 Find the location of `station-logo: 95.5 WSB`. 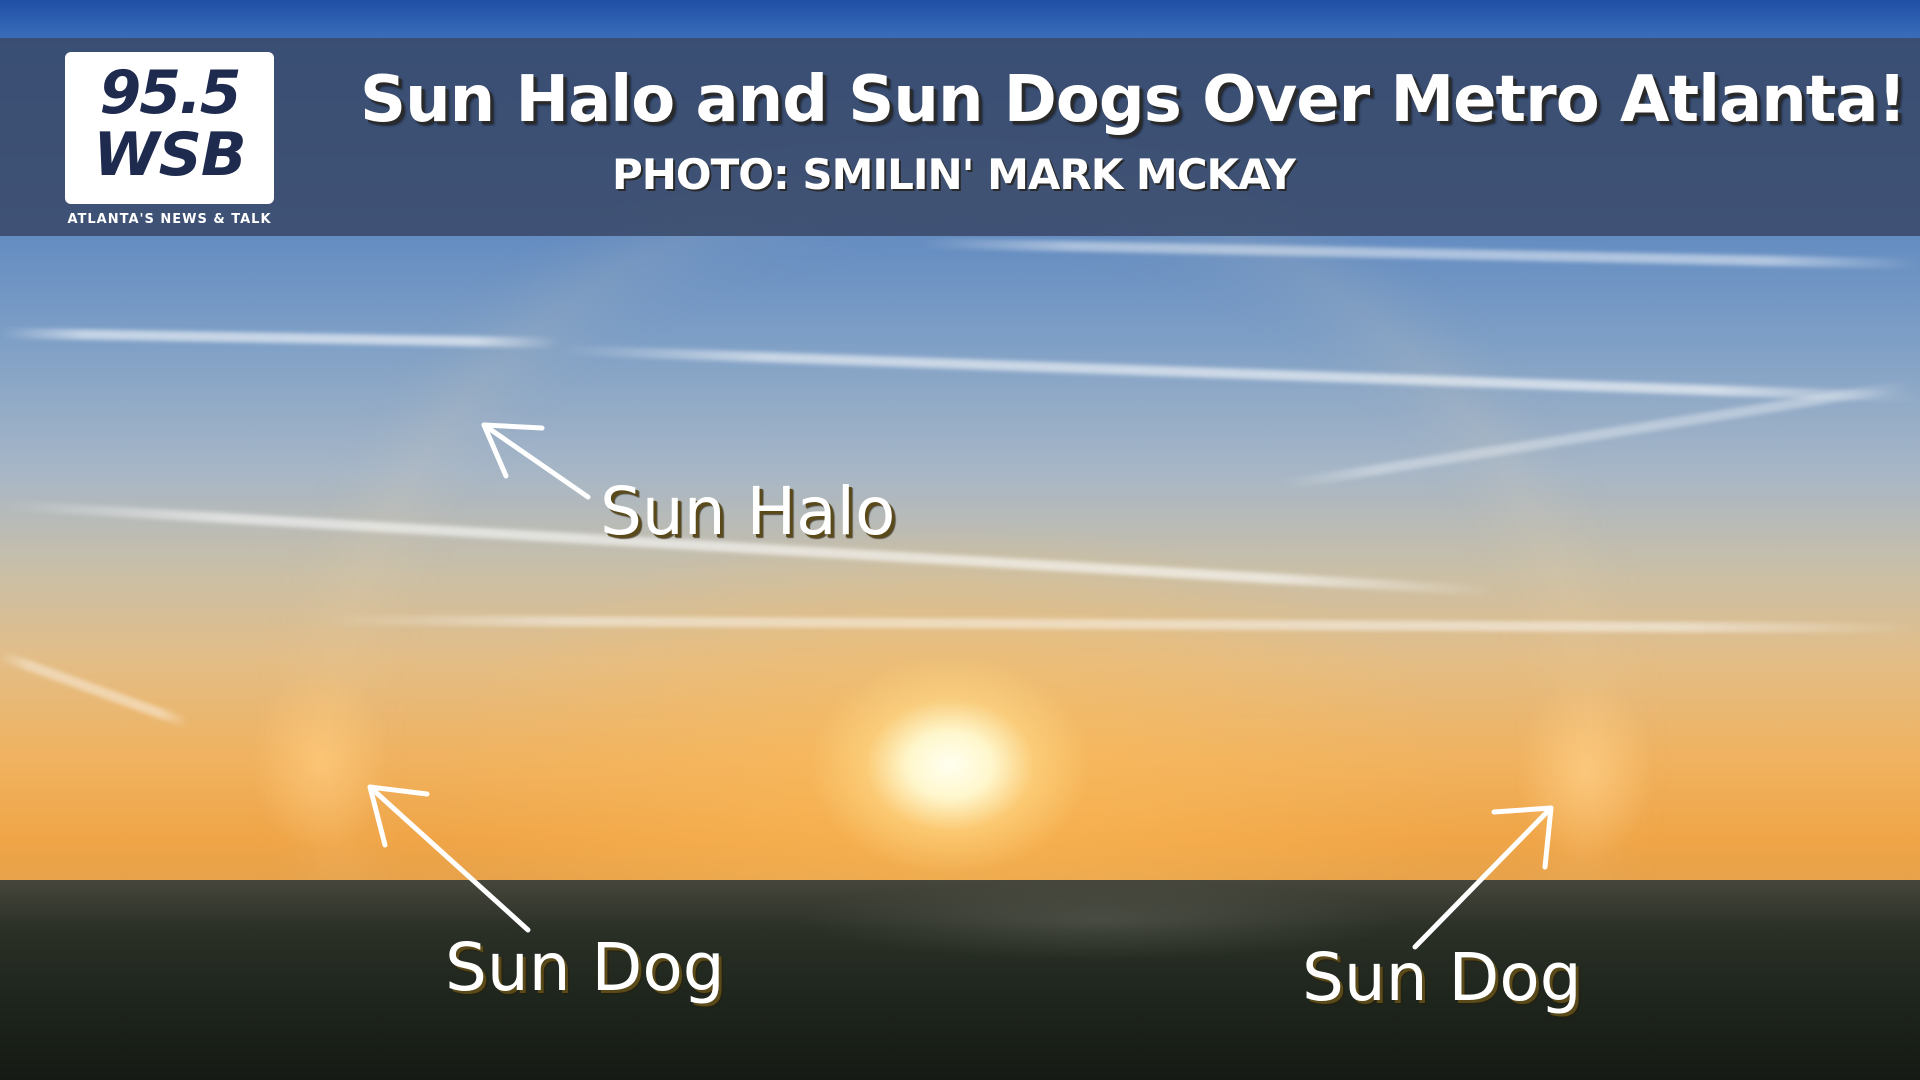

station-logo: 95.5 WSB is located at coordinates (169, 128).